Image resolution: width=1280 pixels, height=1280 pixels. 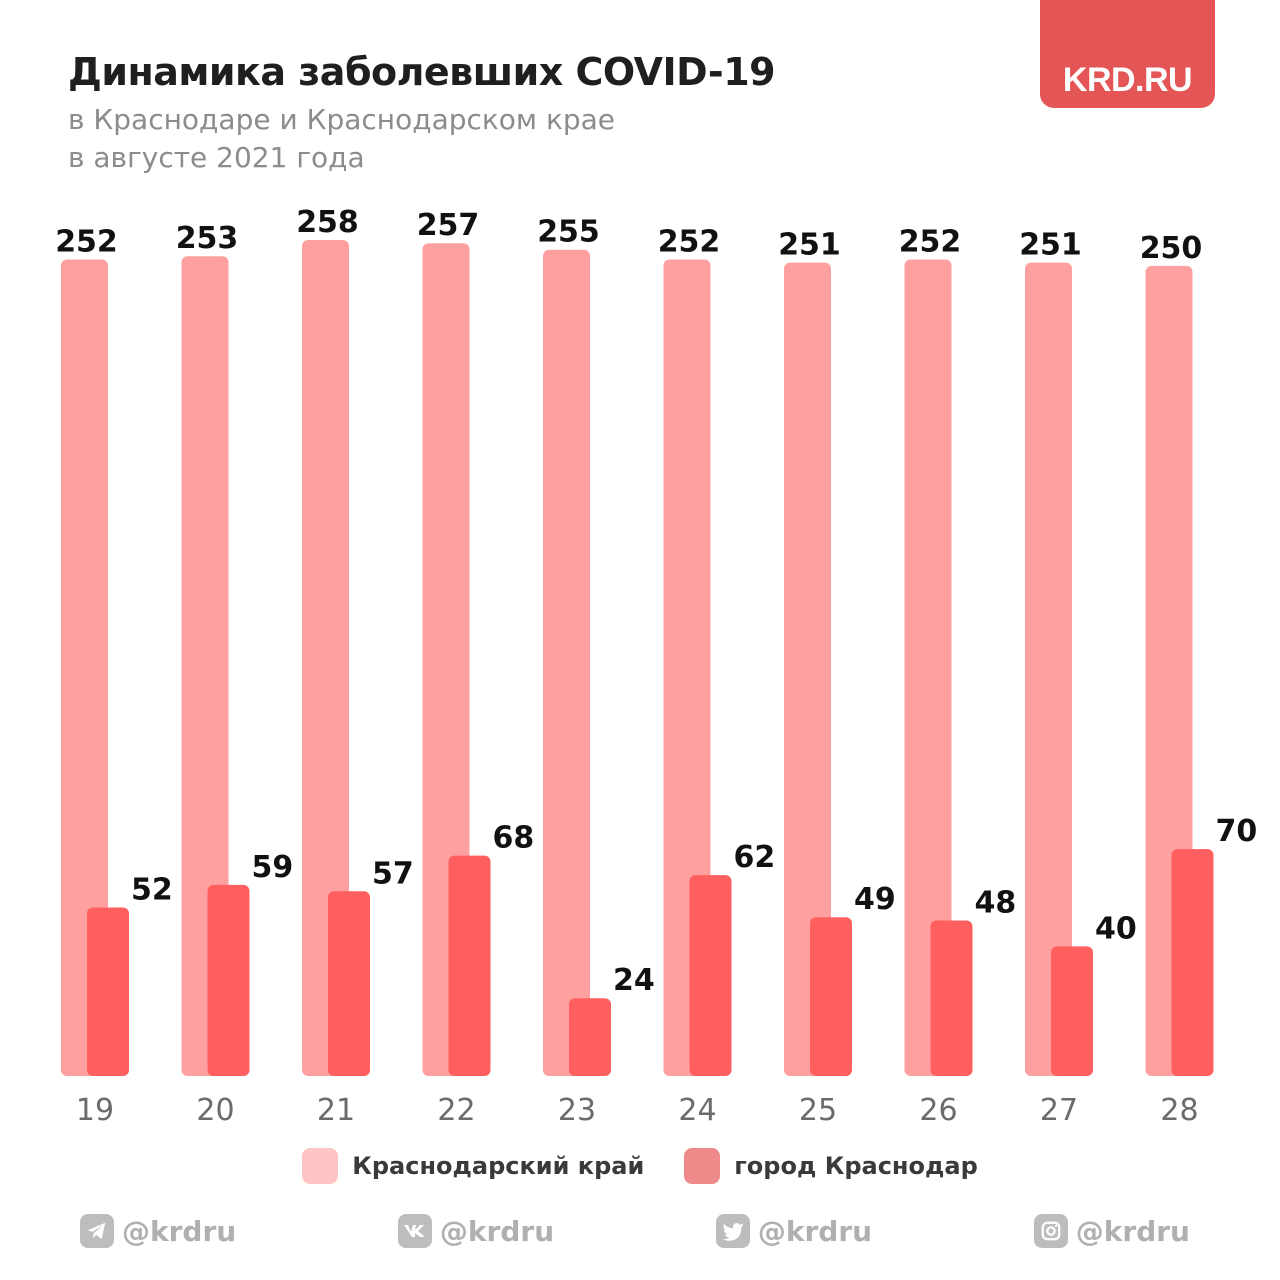 I want to click on data-label-region: 255, so click(x=568, y=232).